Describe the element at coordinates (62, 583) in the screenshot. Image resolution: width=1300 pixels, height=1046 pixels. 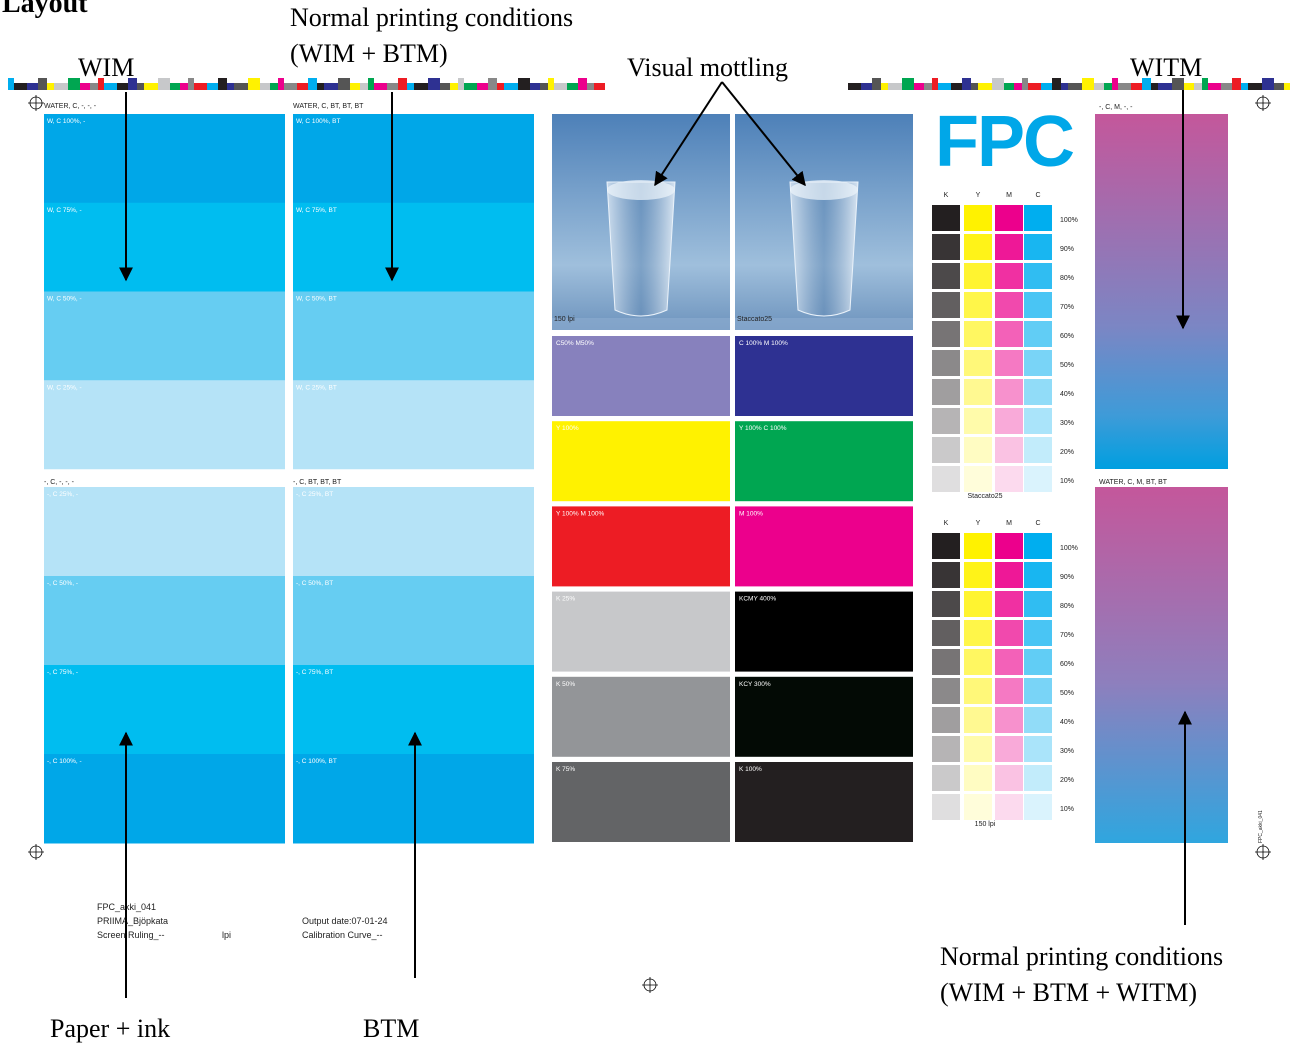
I see `label: -, C 50%, -` at that location.